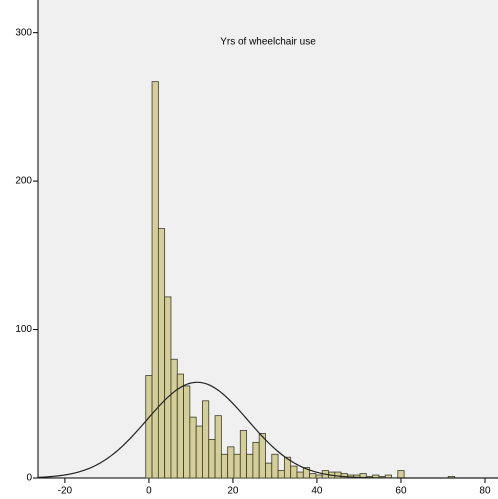 The width and height of the screenshot is (498, 499). Describe the element at coordinates (317, 491) in the screenshot. I see `x-tick-label: 40` at that location.